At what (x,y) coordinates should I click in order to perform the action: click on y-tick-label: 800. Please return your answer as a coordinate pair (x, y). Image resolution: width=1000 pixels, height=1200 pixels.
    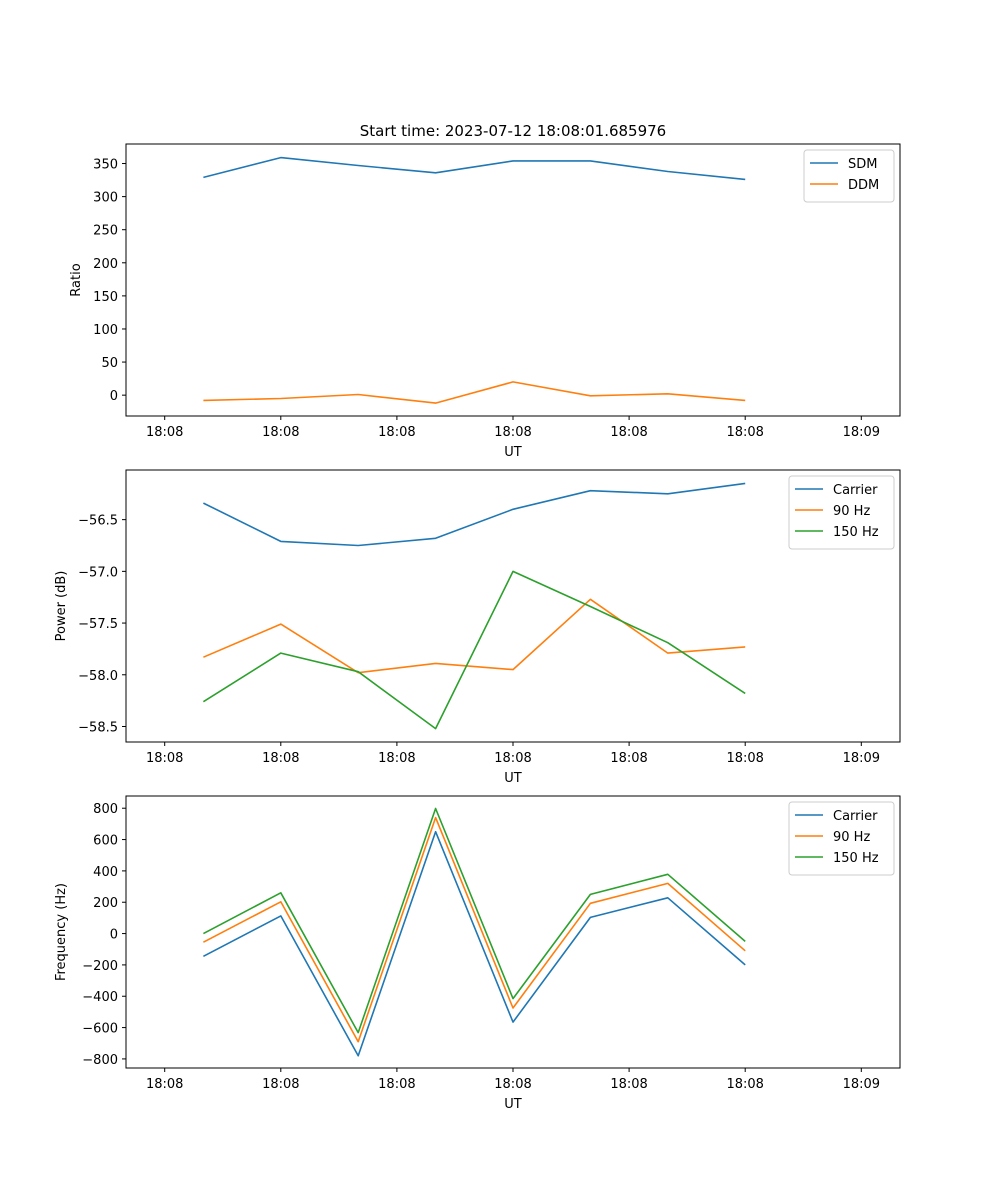
    Looking at the image, I should click on (105, 809).